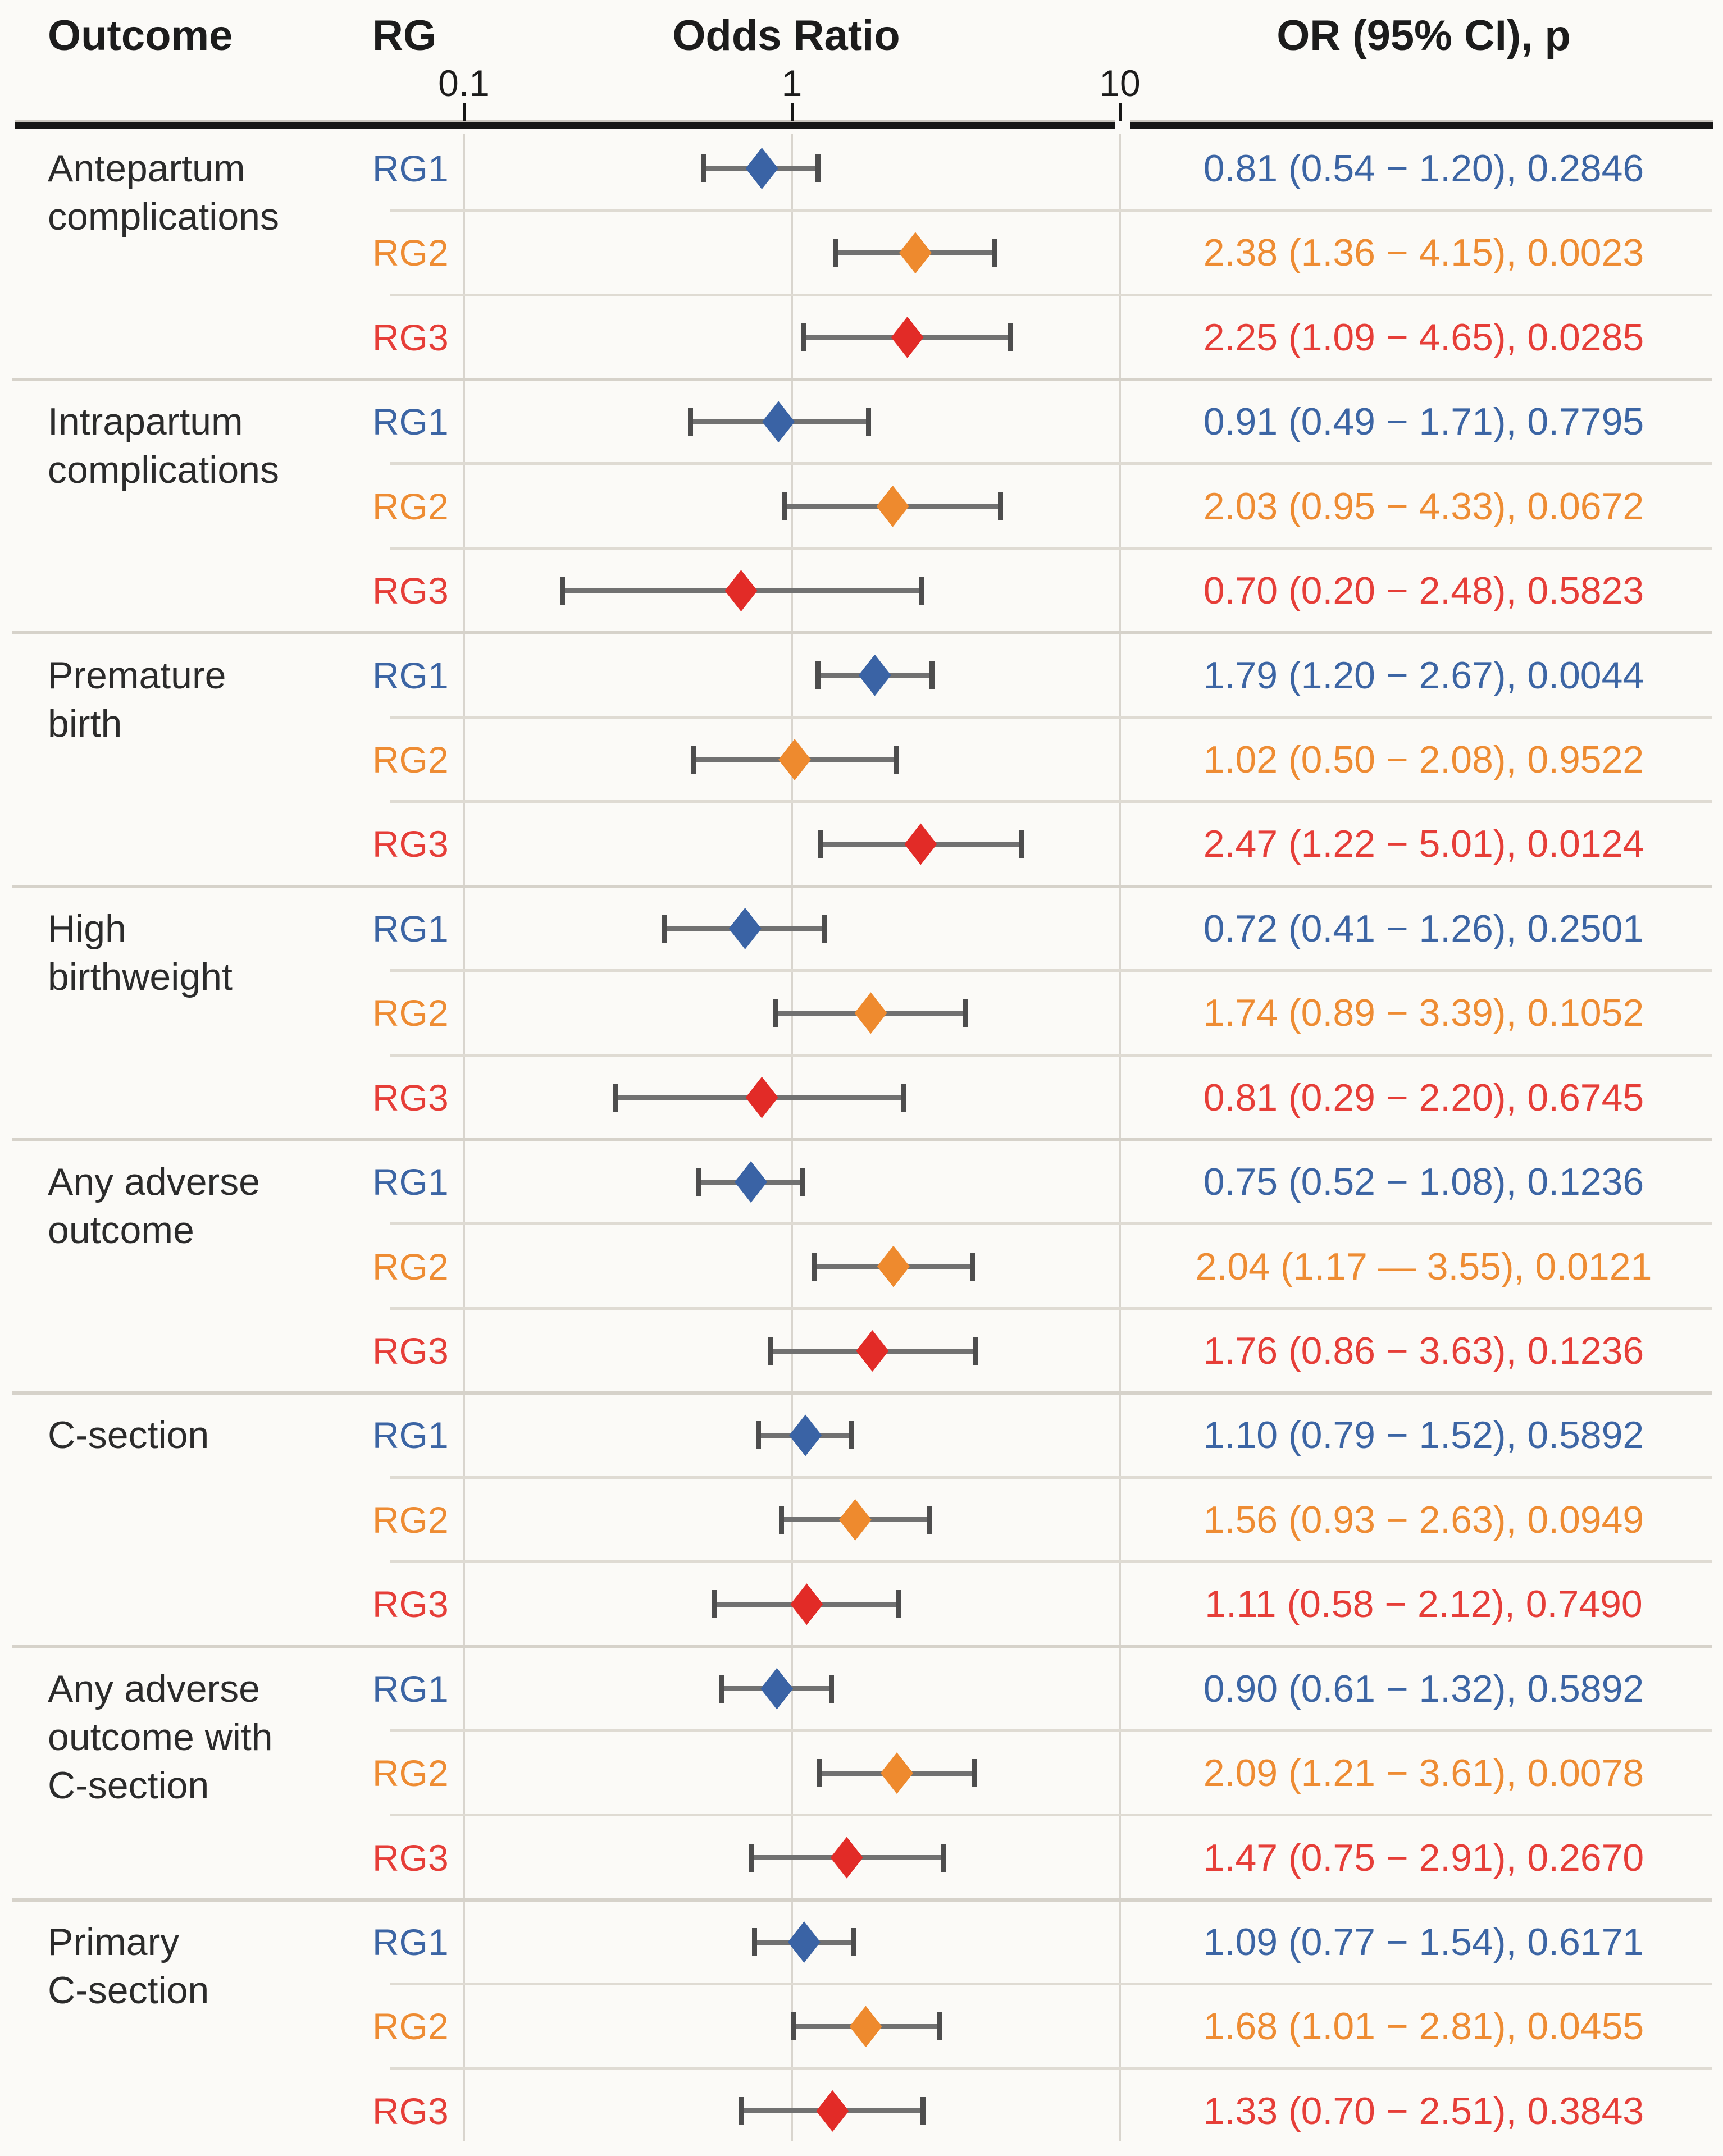 This screenshot has width=1723, height=2156. Describe the element at coordinates (1423, 1435) in the screenshot. I see `or-ci-p-value: 1.10 (0.79 − 1.52), 0.5892` at that location.